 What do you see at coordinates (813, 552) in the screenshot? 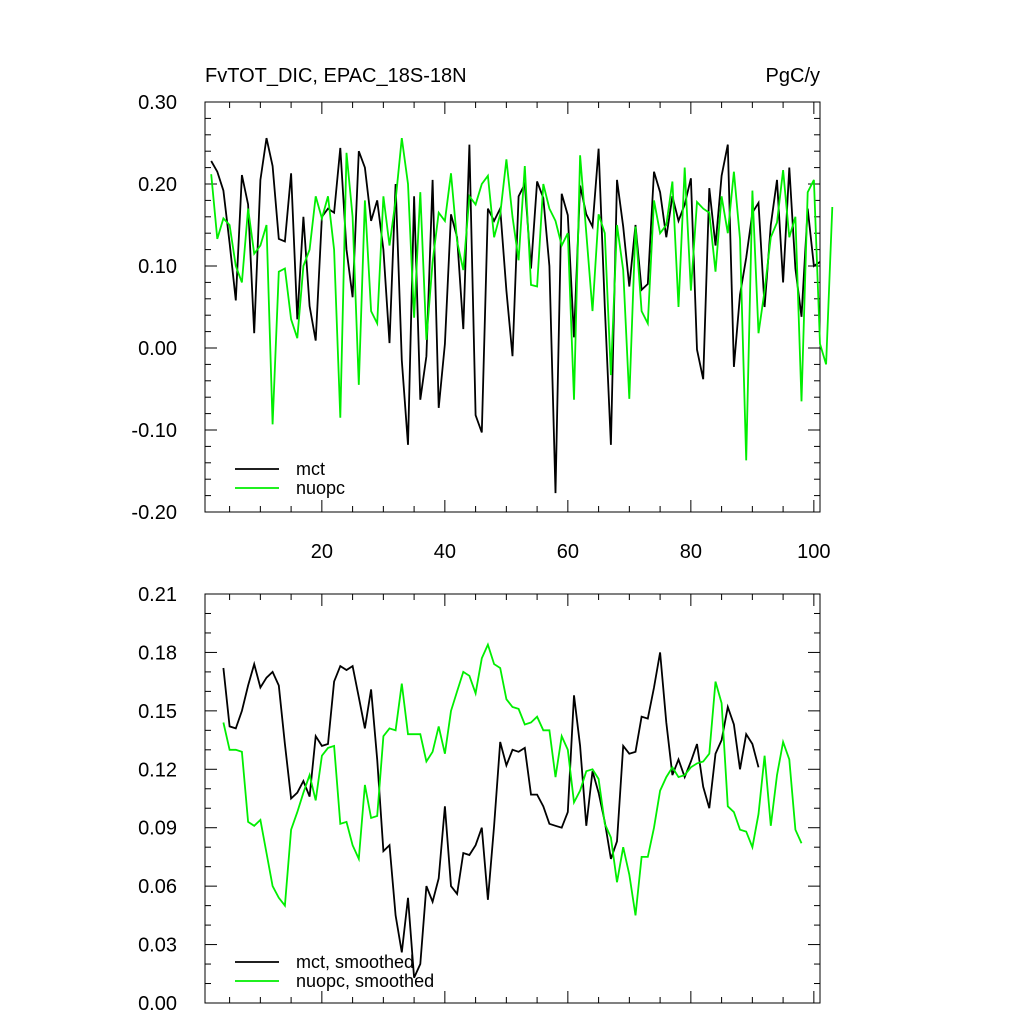
I see `x-tick-label: 100` at bounding box center [813, 552].